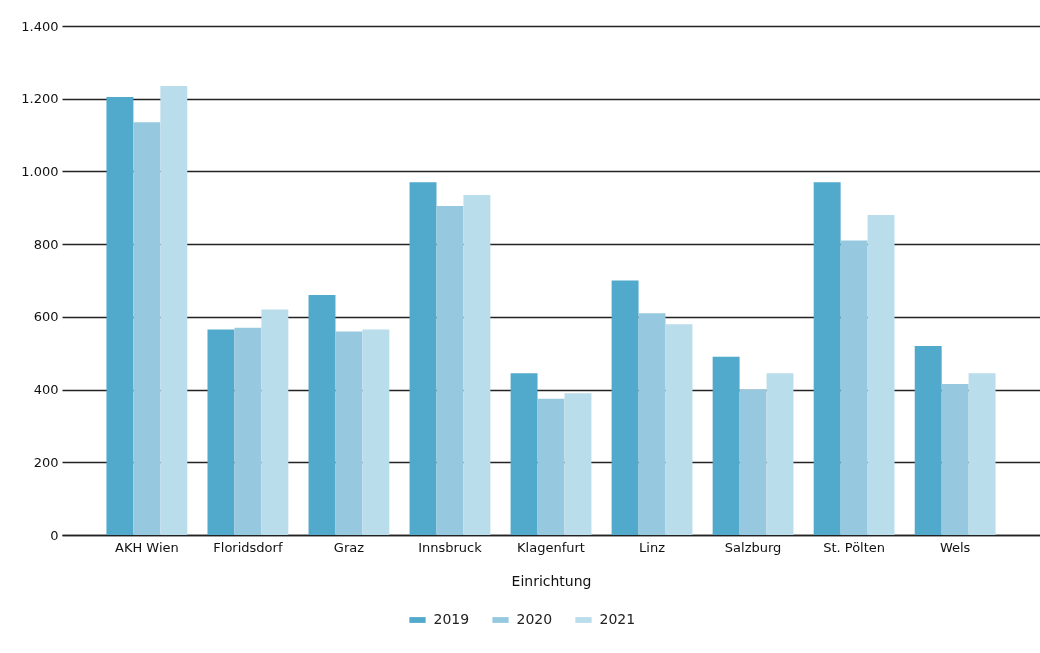 The image size is (1040, 653). Describe the element at coordinates (54, 535) in the screenshot. I see `y-tick-label: 0` at that location.